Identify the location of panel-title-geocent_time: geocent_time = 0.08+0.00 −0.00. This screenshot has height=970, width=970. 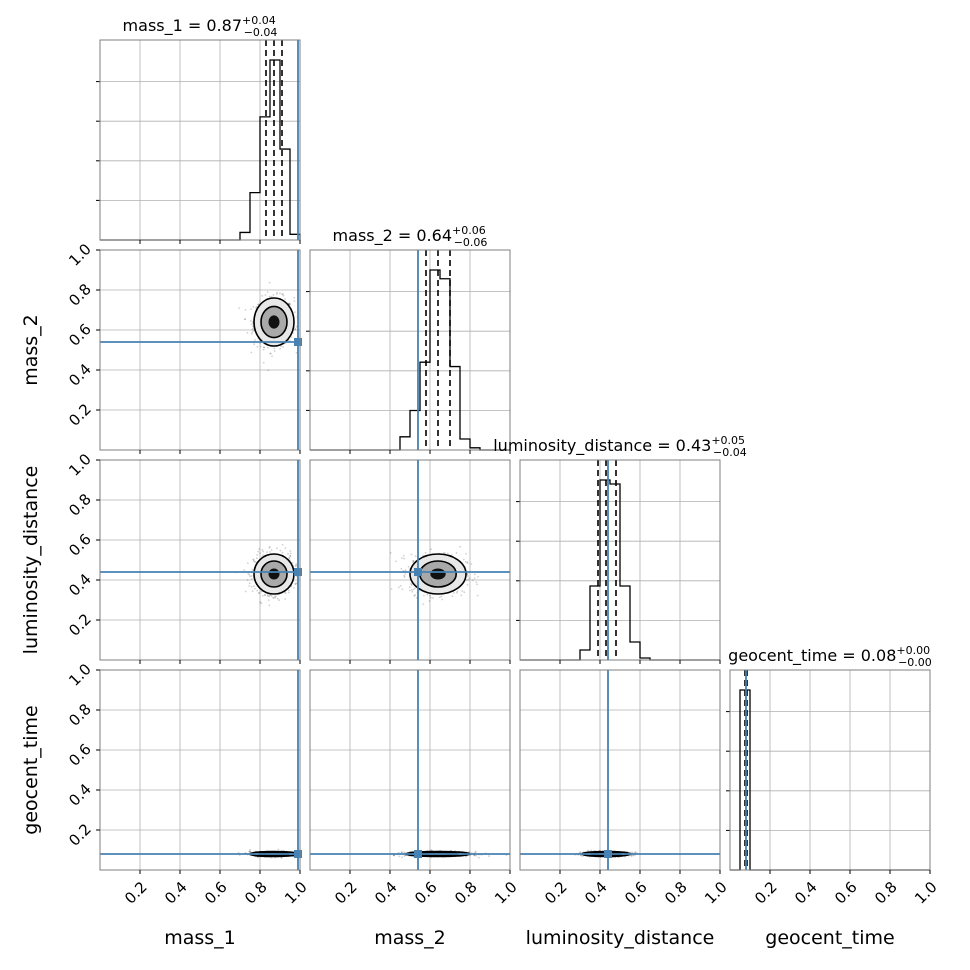
(830, 656).